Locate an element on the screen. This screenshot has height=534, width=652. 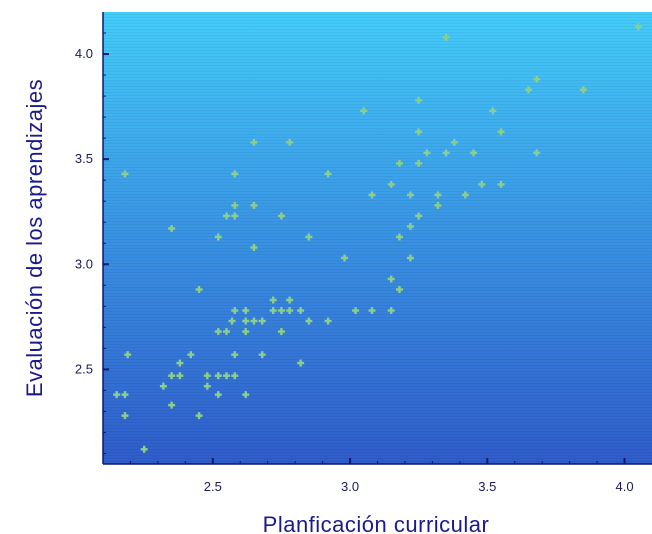
x-tick-label: 3.5 is located at coordinates (487, 486).